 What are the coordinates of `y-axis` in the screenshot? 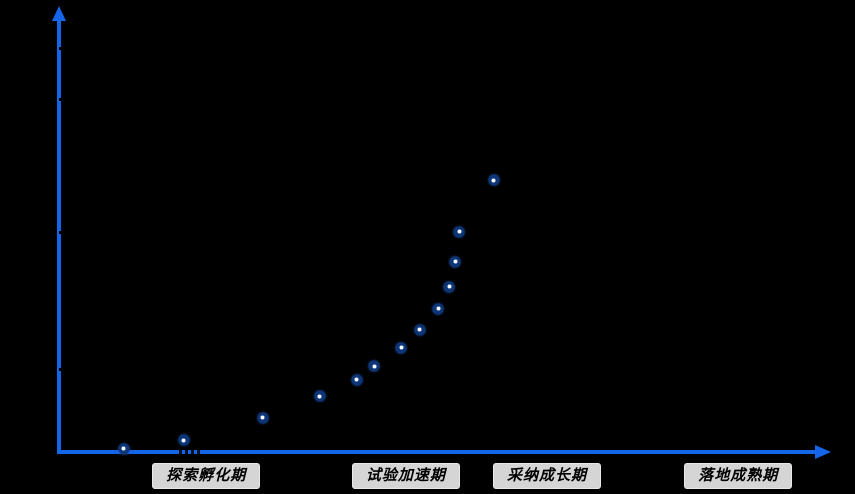 It's located at (59, 236).